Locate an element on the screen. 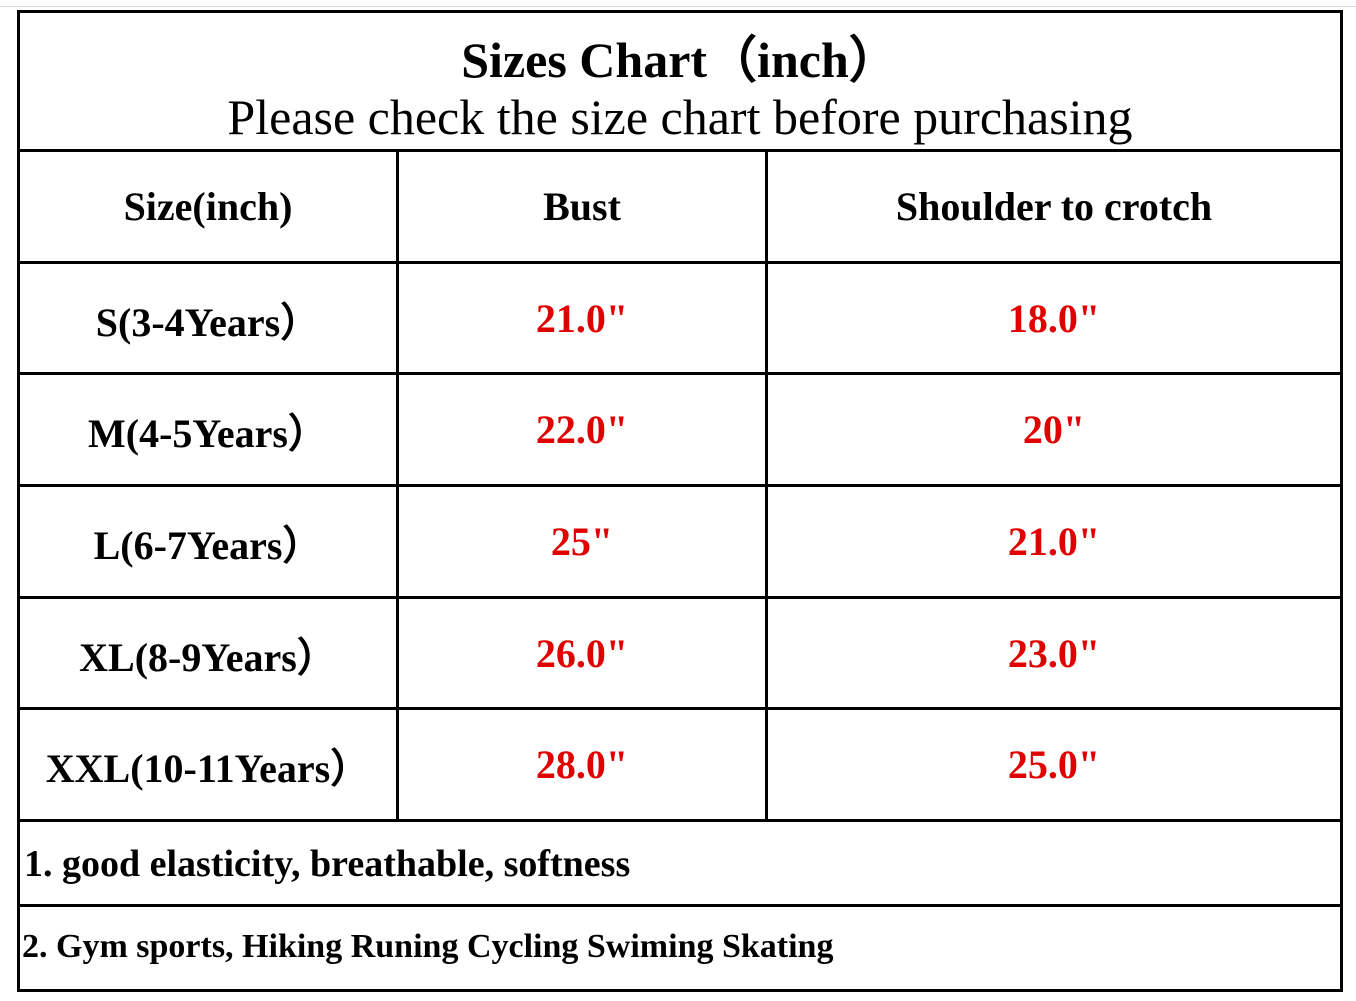 Image resolution: width=1356 pixels, height=1001 pixels. column-header: Size(inch) is located at coordinates (208, 206).